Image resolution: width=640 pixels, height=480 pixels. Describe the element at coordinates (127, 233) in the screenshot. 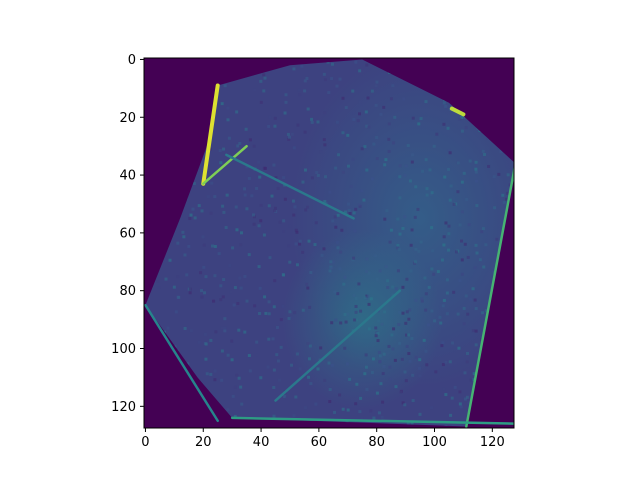

I see `y-tick-label: 60` at that location.